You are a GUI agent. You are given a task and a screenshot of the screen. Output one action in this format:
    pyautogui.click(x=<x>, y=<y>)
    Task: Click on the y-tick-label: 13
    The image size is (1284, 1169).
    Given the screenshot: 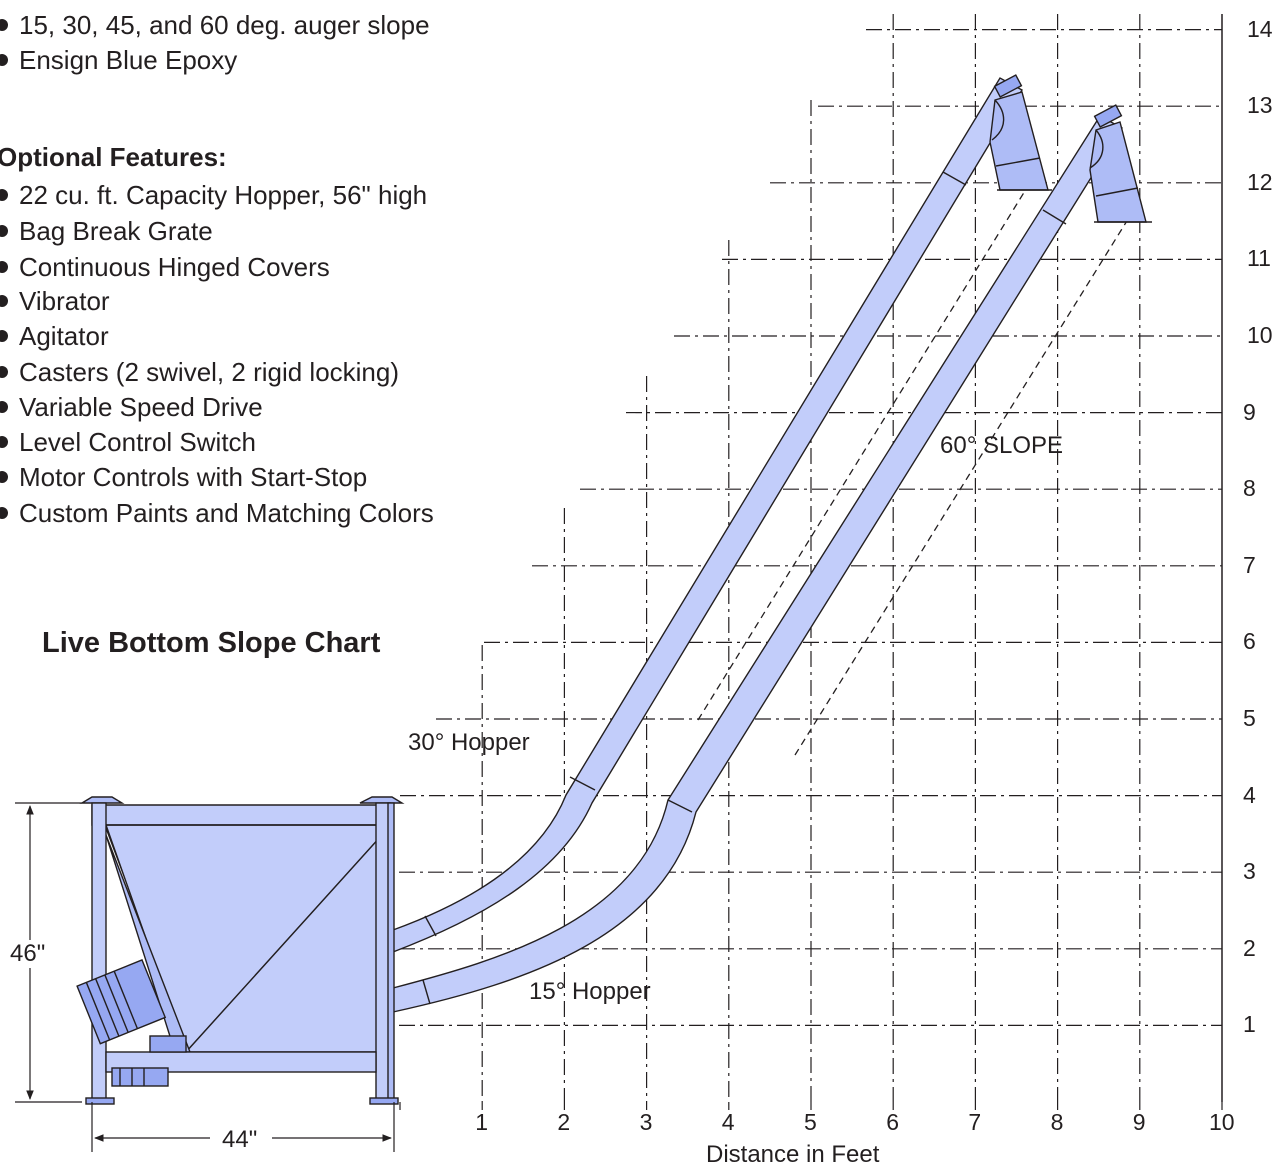 What is the action you would take?
    pyautogui.click(x=1260, y=105)
    